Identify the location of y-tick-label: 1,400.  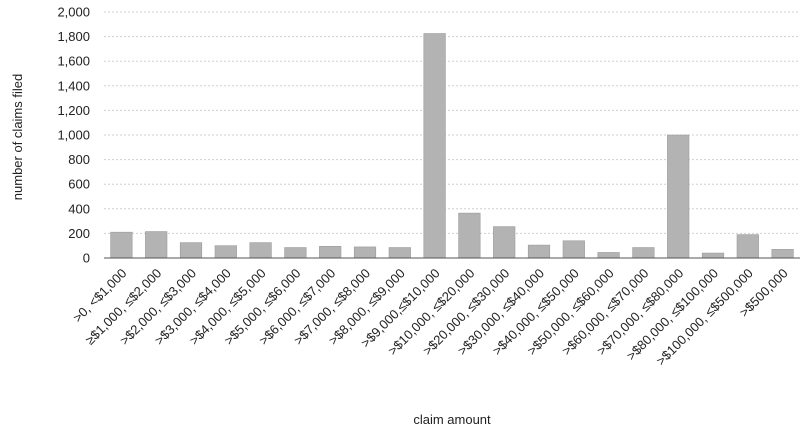
(73, 85).